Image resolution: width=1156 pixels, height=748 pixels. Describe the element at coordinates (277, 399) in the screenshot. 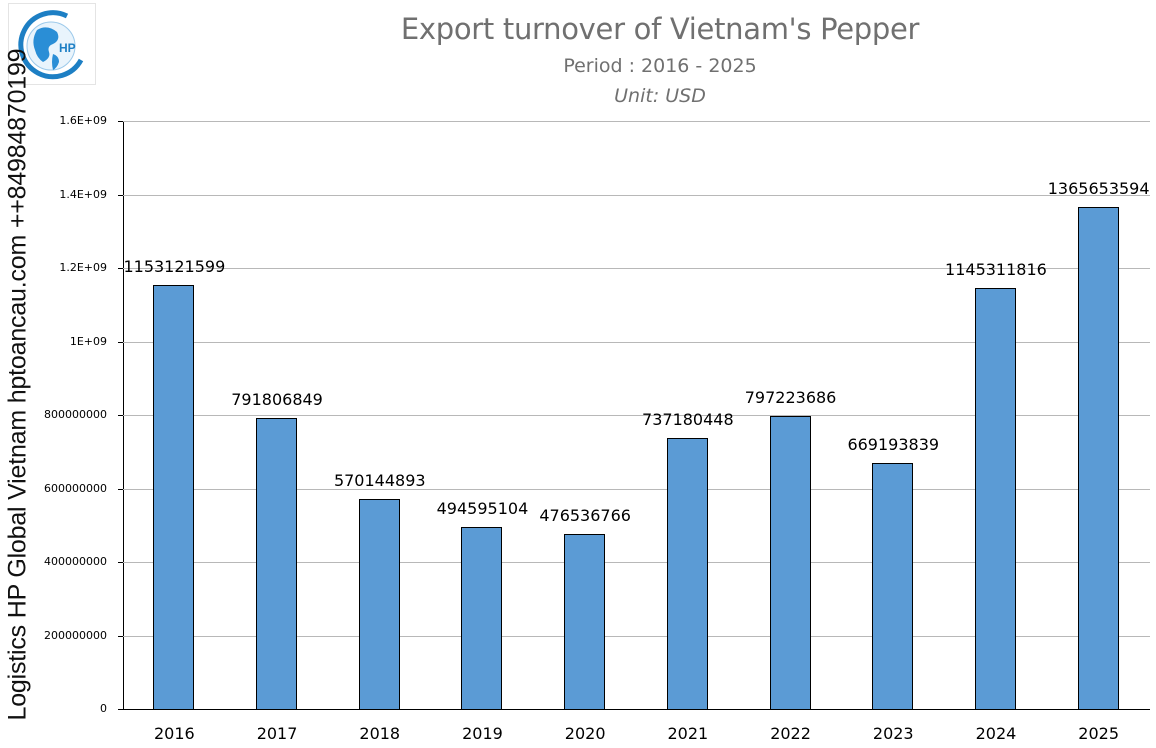

I see `data-label: 791806849` at that location.